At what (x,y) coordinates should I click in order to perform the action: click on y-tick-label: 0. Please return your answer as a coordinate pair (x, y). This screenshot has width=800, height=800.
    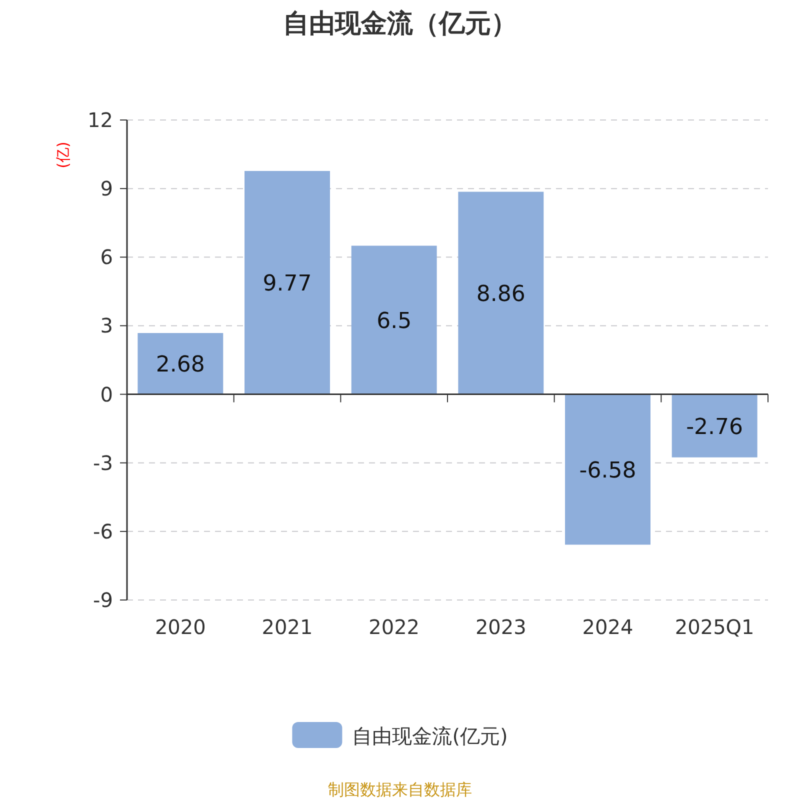
    Looking at the image, I should click on (106, 394).